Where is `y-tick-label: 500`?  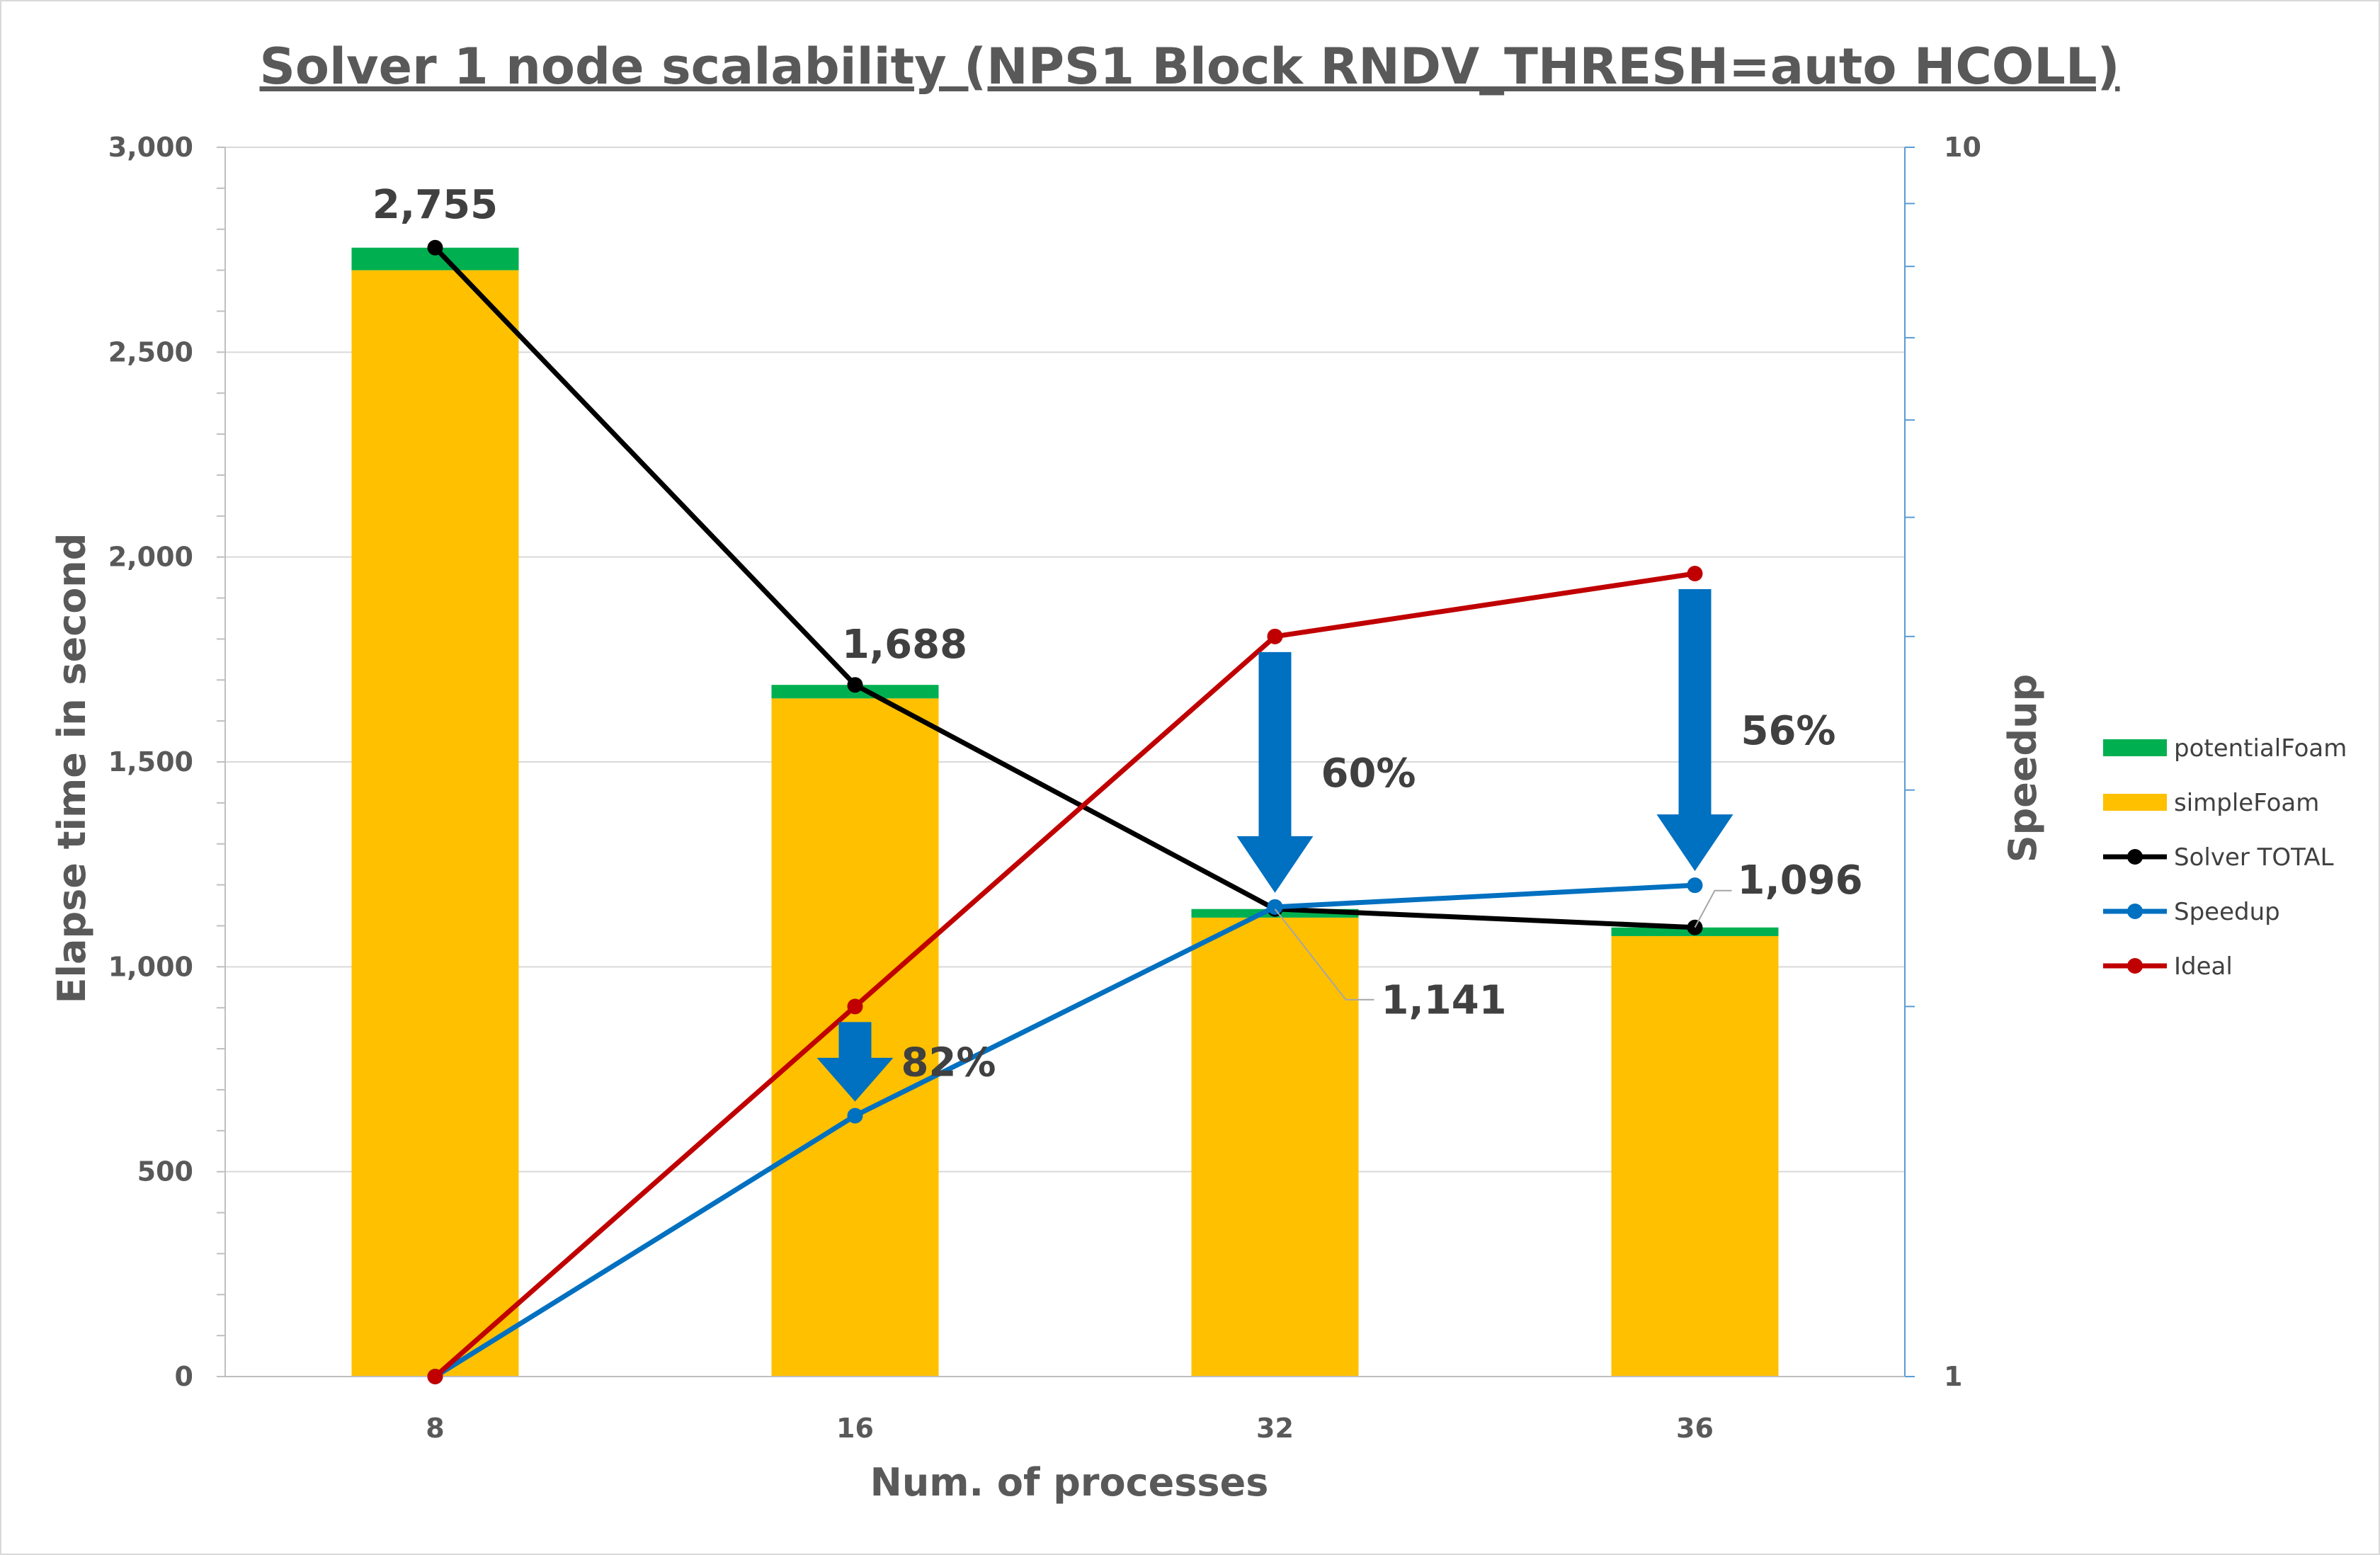
y-tick-label: 500 is located at coordinates (165, 1171).